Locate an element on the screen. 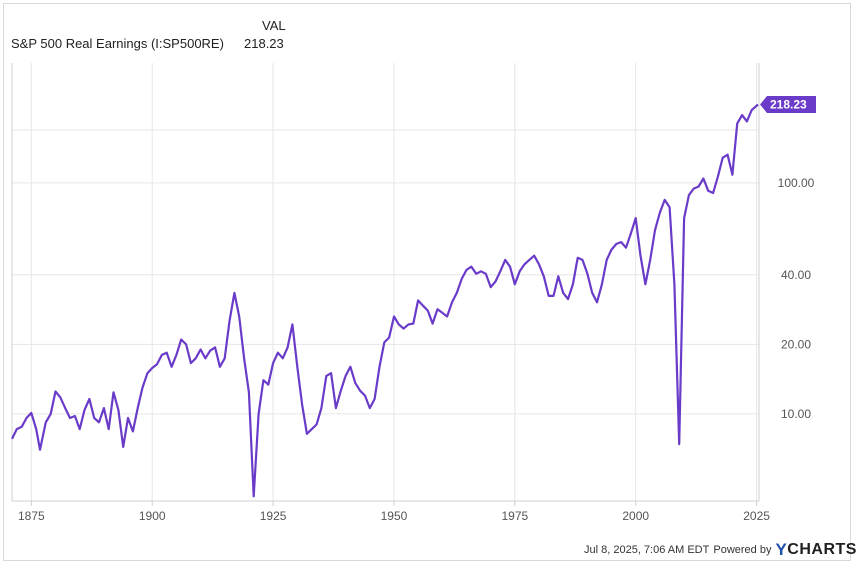  y-tick-label: 10.00 is located at coordinates (796, 414).